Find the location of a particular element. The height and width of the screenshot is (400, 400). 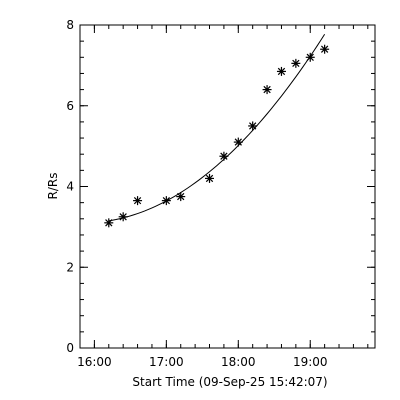

x-tick-label: 19:00 is located at coordinates (310, 362).